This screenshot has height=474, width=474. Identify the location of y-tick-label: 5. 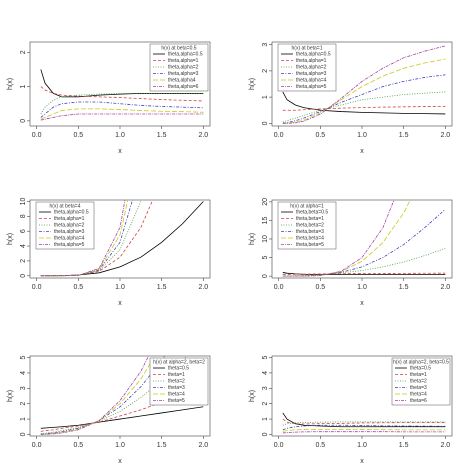
(265, 258).